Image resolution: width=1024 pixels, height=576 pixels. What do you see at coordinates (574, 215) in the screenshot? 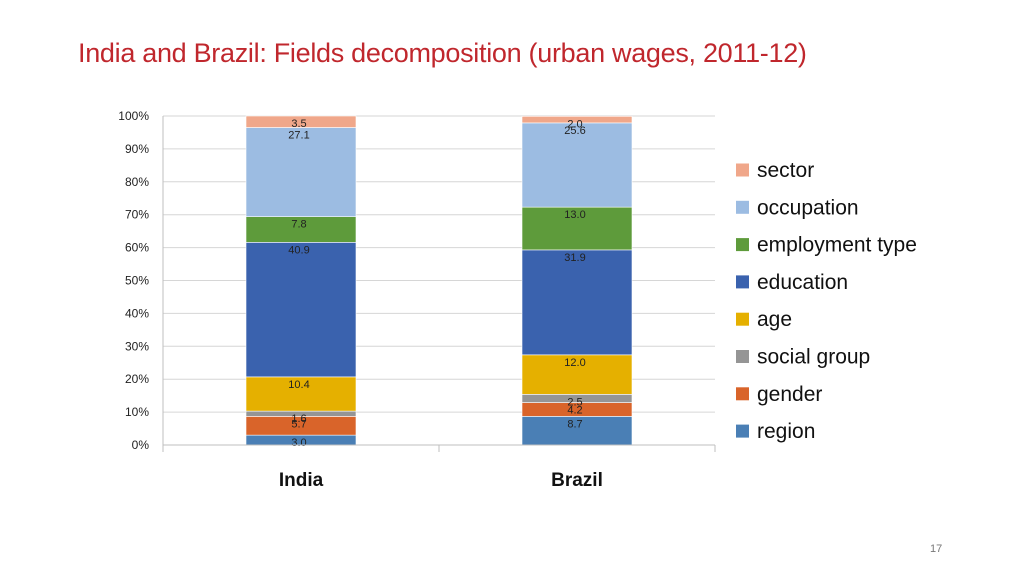
I see `data-label: 13.0` at bounding box center [574, 215].